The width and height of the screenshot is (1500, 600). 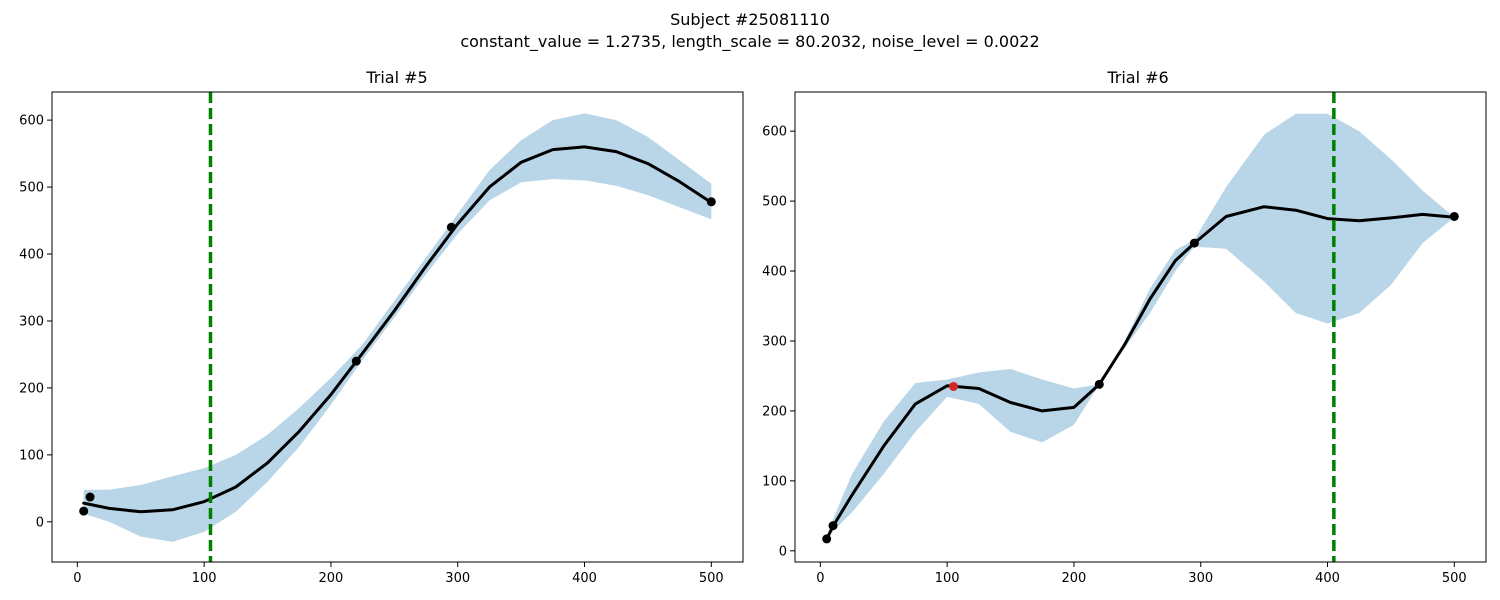 I want to click on trial-6-xtick-label-100: 100, so click(x=947, y=578).